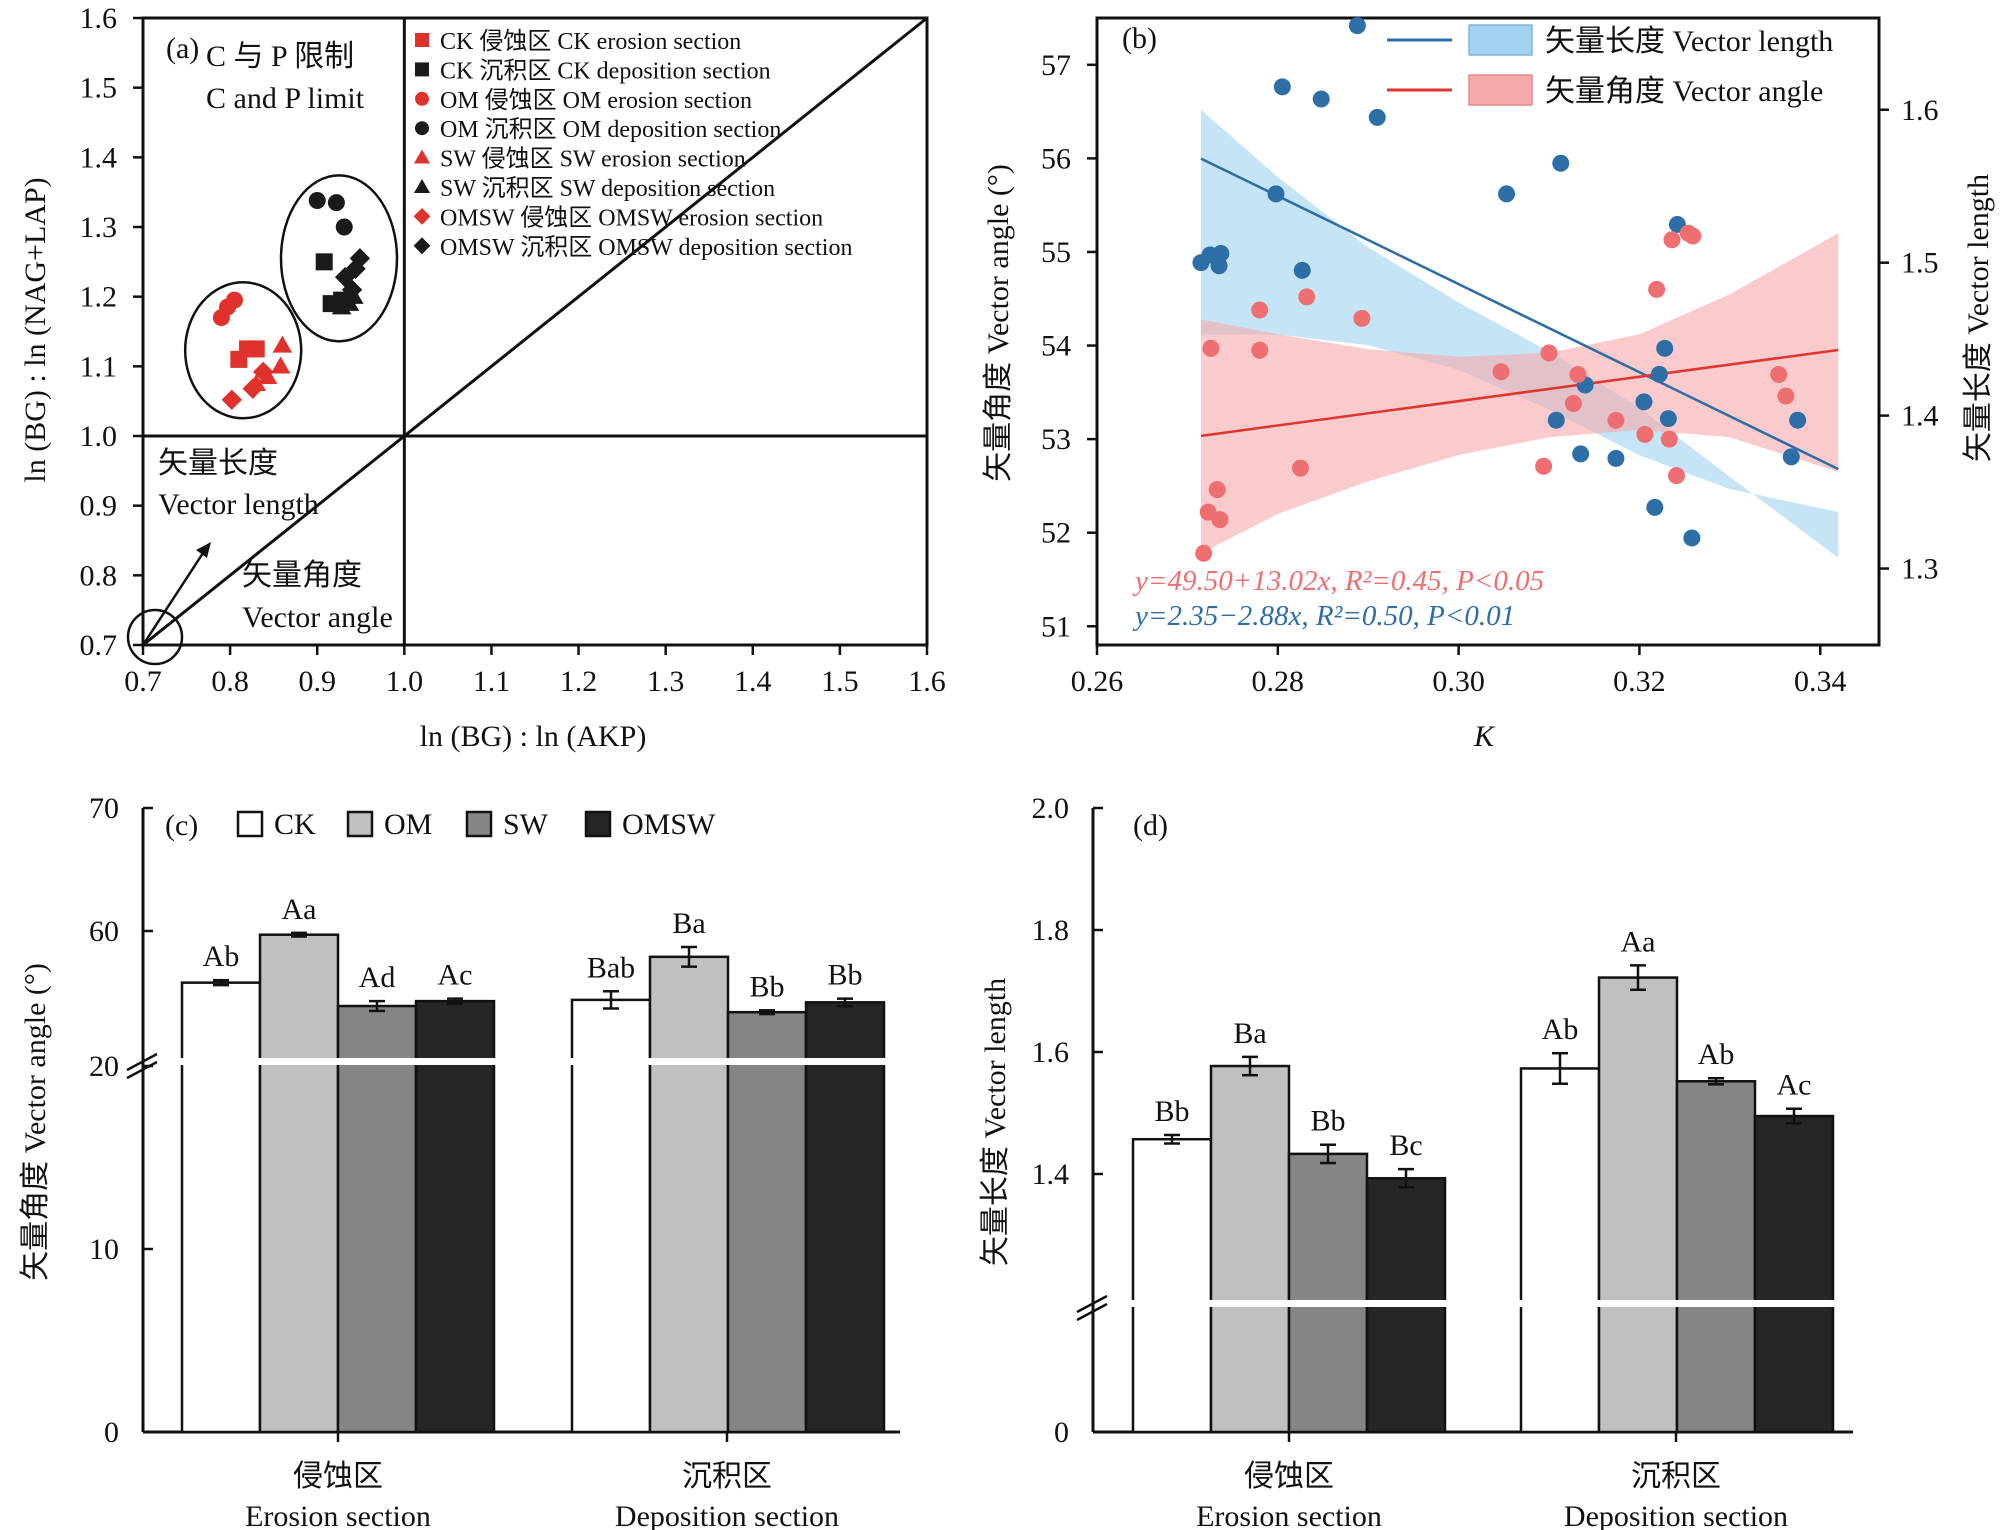  I want to click on panel-d-y-tick-label: 1.8, so click(1051, 930).